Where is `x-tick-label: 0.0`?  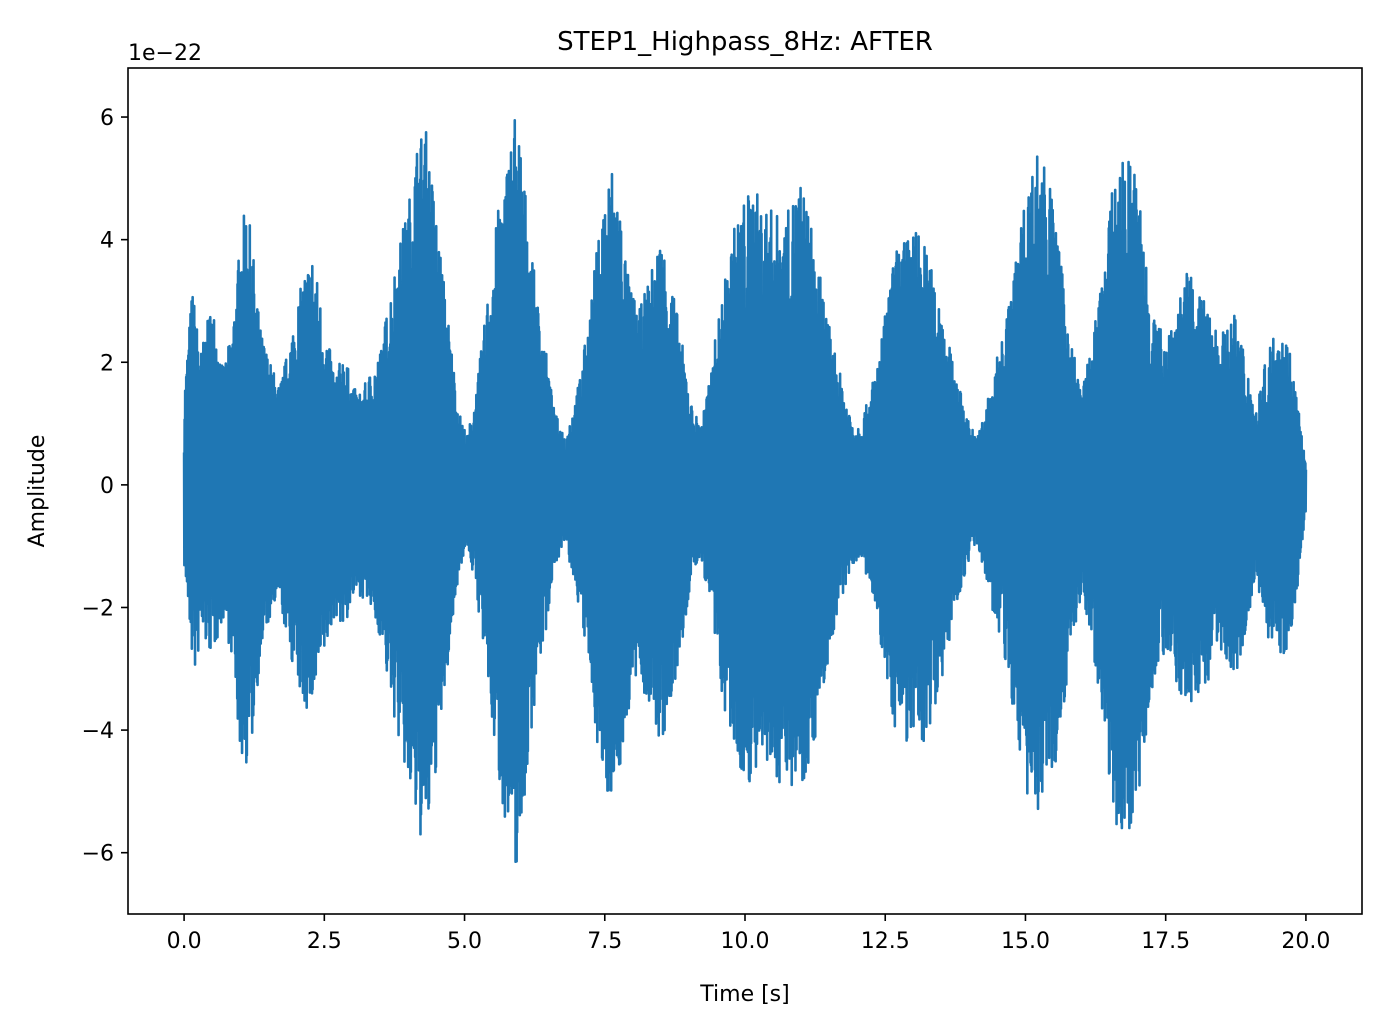 x-tick-label: 0.0 is located at coordinates (184, 941).